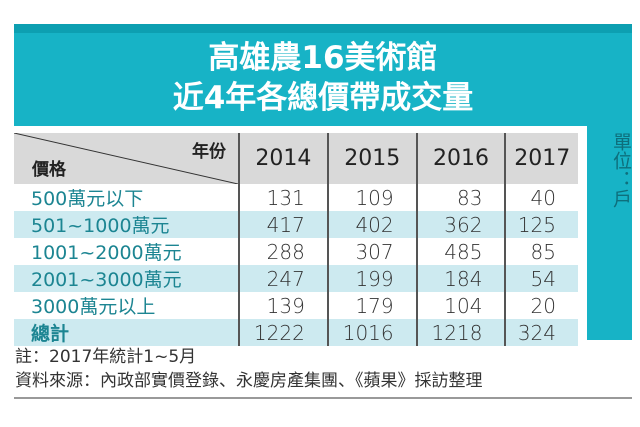  Describe the element at coordinates (283, 158) in the screenshot. I see `year-header: 2014` at that location.